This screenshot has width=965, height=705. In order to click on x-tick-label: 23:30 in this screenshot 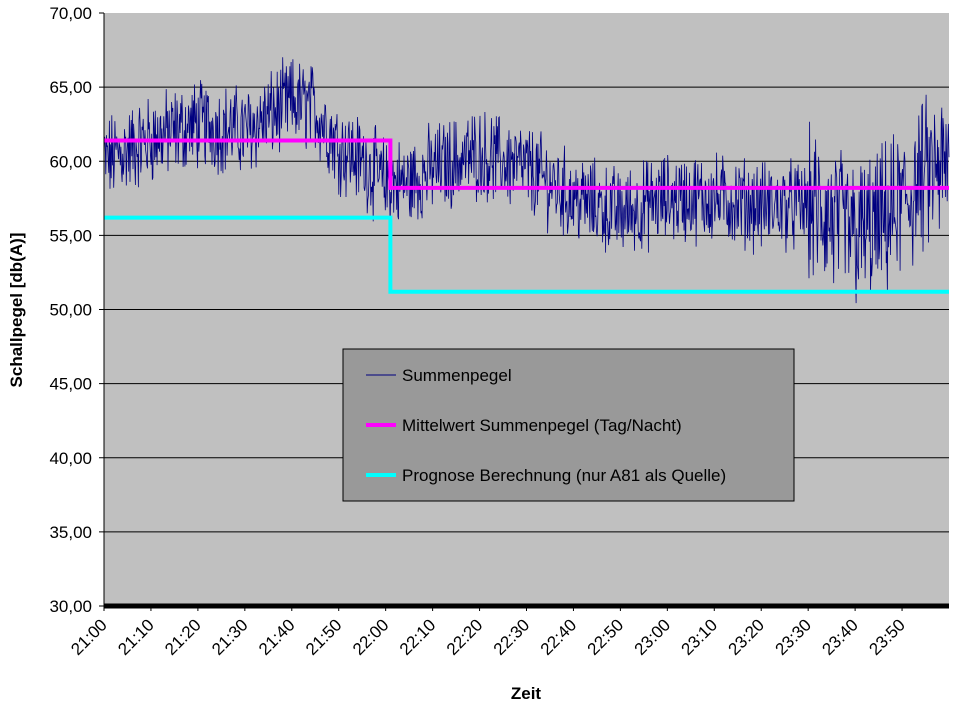, I will do `click(793, 637)`.